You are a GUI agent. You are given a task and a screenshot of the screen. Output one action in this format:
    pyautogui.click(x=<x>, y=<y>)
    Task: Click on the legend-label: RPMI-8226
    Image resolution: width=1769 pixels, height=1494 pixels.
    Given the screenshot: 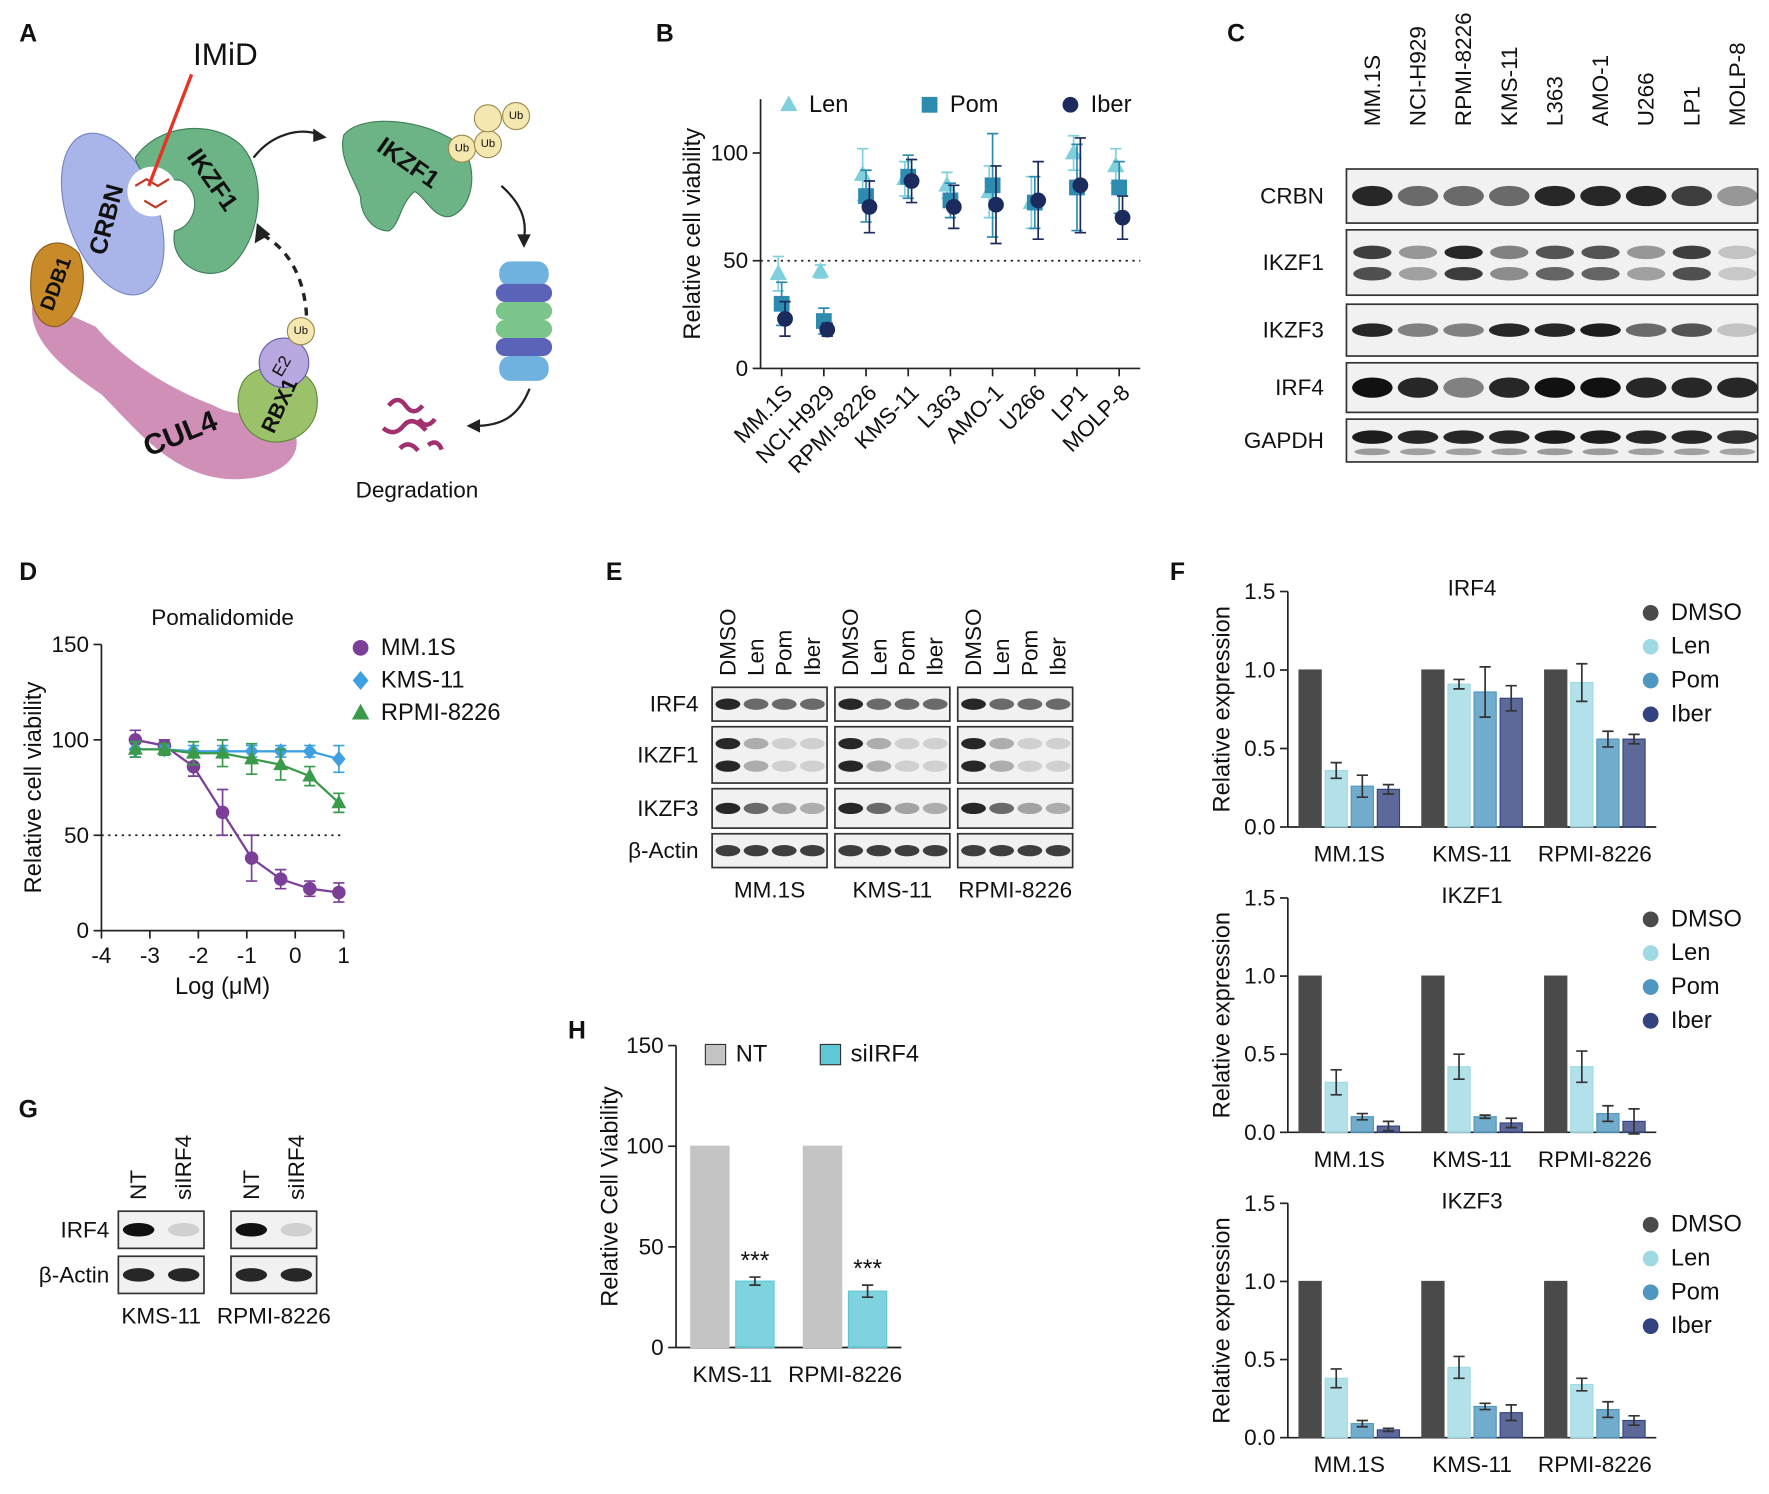 What is the action you would take?
    pyautogui.click(x=441, y=713)
    